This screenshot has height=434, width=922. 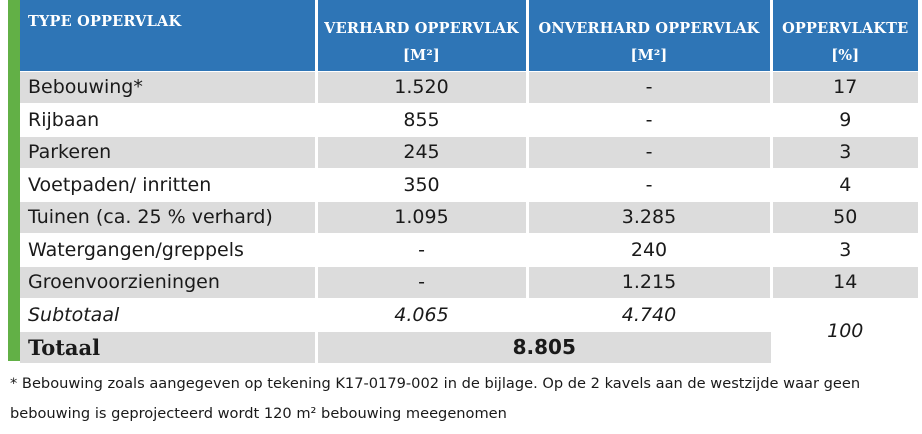 I want to click on row-label: Tuinen (ca. 25 % verhard), so click(x=169, y=217).